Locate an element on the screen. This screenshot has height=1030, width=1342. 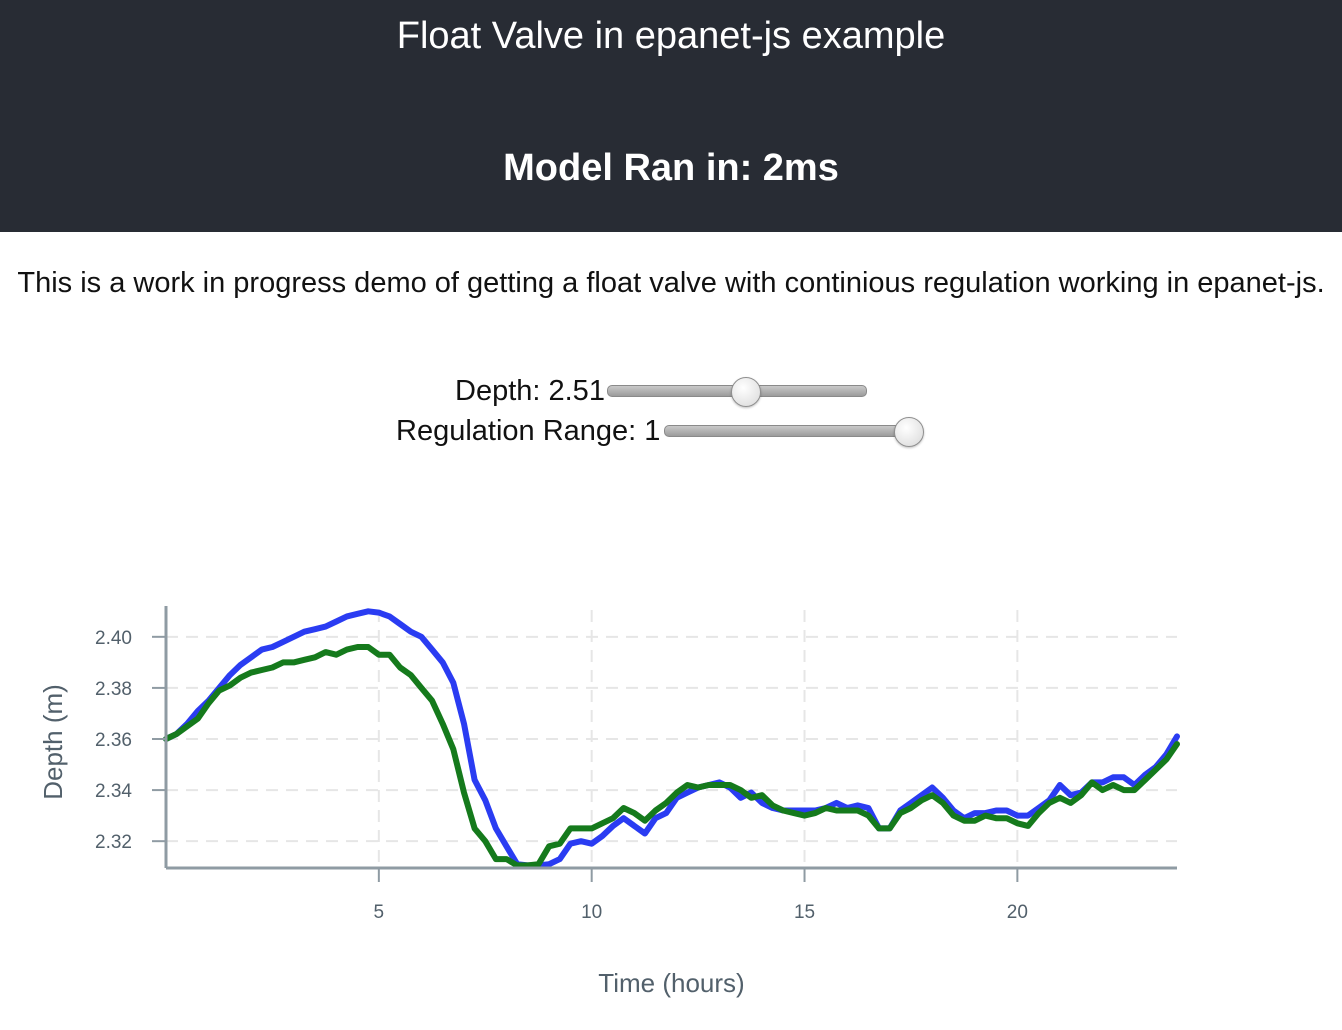
x-tick-label: 20 is located at coordinates (1017, 912).